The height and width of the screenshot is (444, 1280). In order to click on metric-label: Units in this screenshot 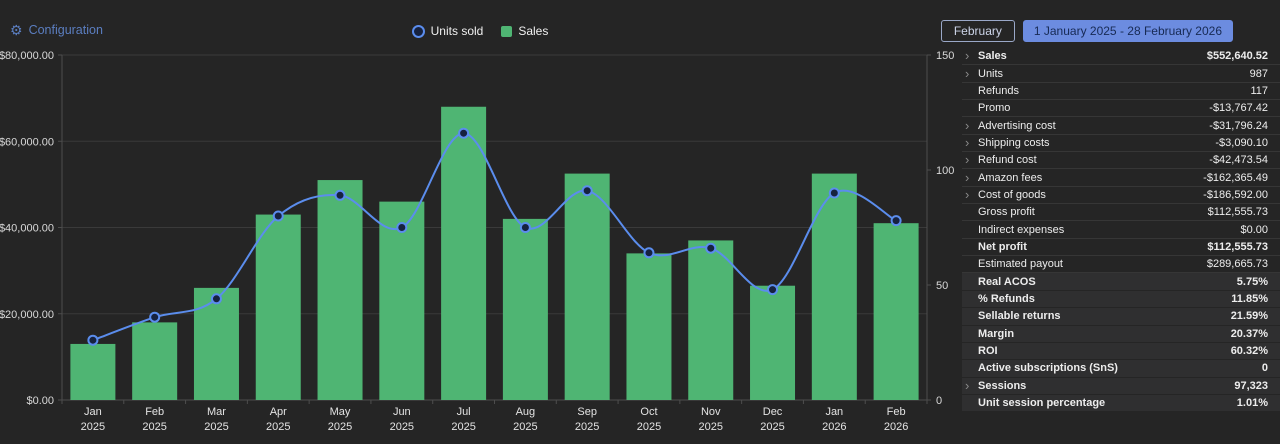, I will do `click(991, 73)`.